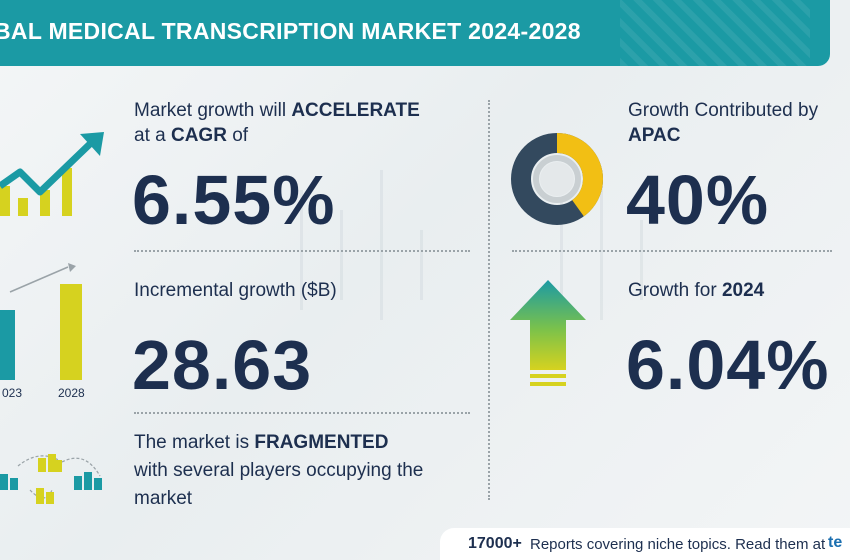  I want to click on incremental-bars-icon, so click(41, 321).